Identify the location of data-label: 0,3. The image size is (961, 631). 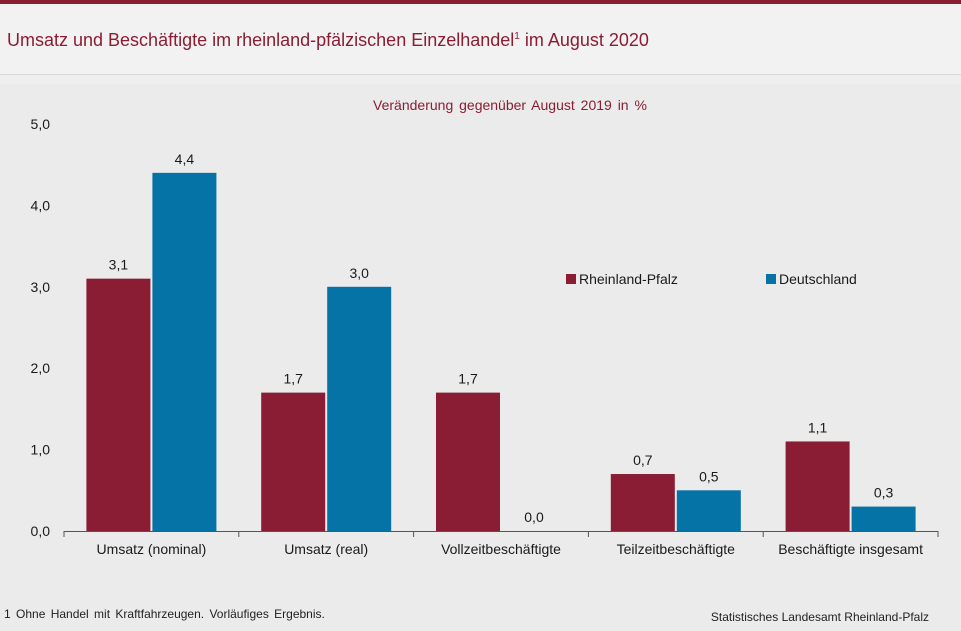
(884, 493).